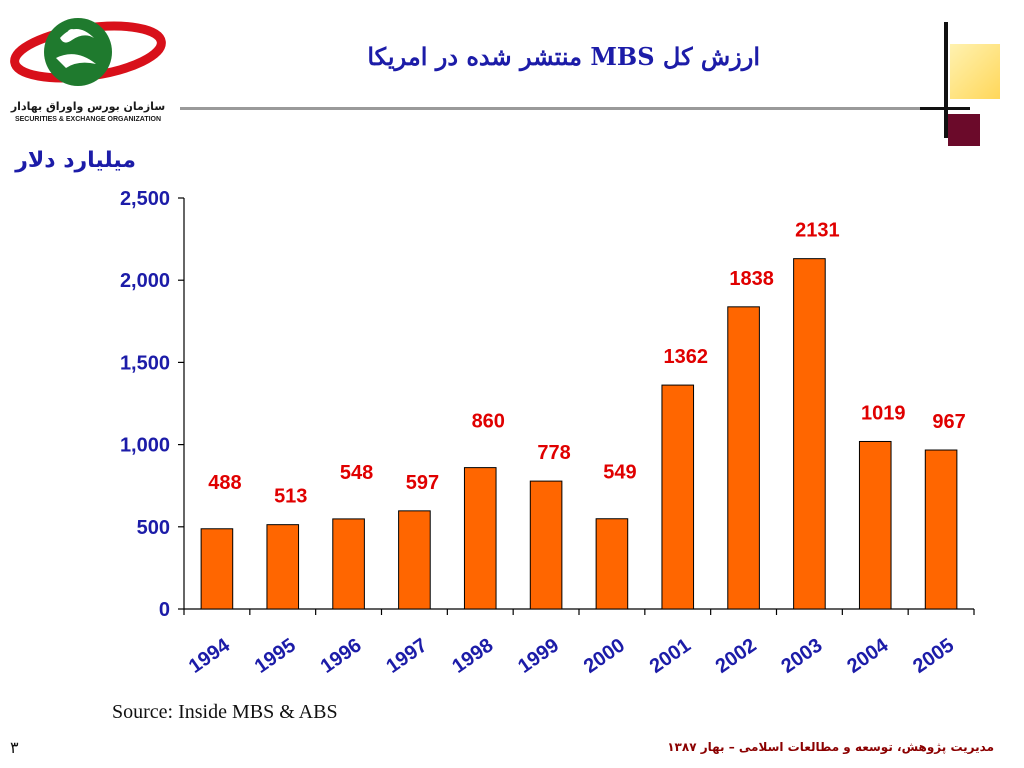 This screenshot has width=1024, height=768. Describe the element at coordinates (883, 413) in the screenshot. I see `data-label: 1019` at that location.